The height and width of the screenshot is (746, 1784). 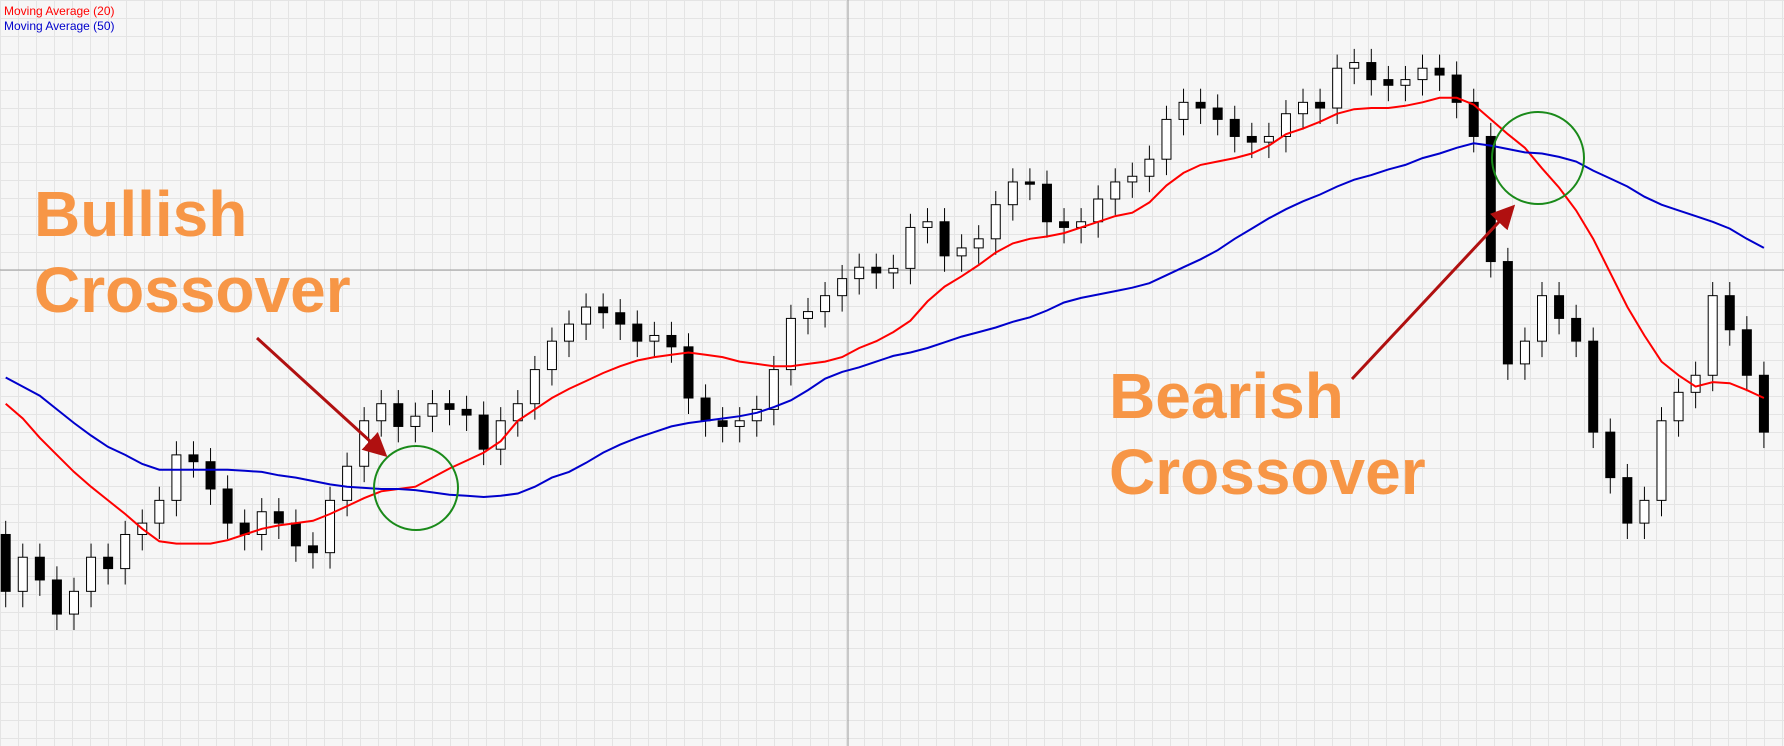 What do you see at coordinates (1538, 158) in the screenshot?
I see `bearish-circle` at bounding box center [1538, 158].